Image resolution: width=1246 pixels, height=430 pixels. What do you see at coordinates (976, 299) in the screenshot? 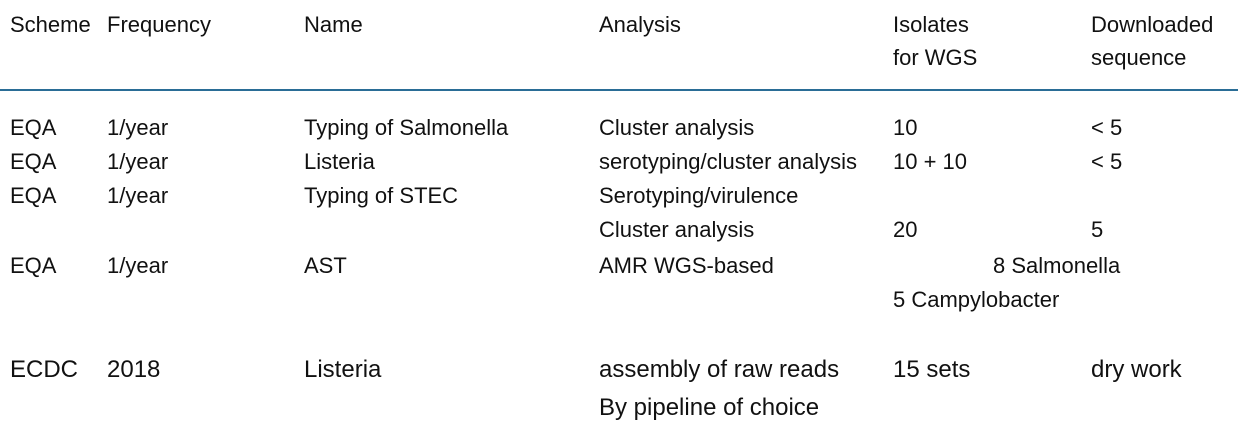
I see `row4-isolates-line2: 5 Campylobacter` at bounding box center [976, 299].